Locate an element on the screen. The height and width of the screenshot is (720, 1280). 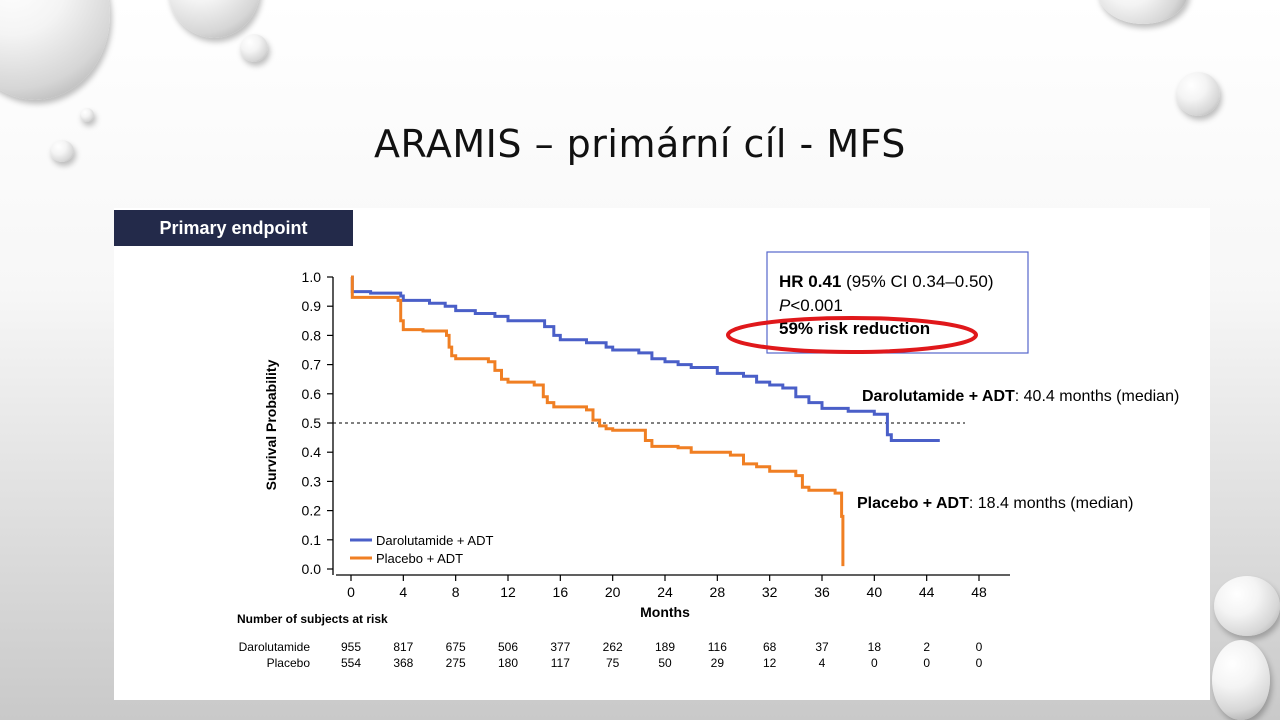
at-risk-value: 368 is located at coordinates (403, 663).